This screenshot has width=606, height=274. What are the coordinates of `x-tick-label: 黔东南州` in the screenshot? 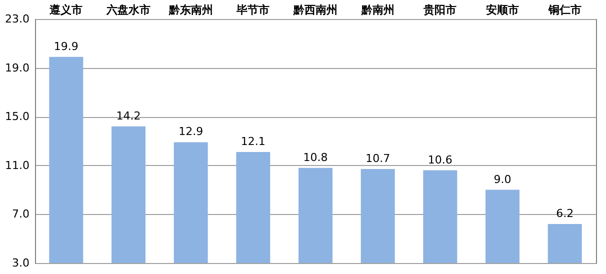 It's located at (190, 10).